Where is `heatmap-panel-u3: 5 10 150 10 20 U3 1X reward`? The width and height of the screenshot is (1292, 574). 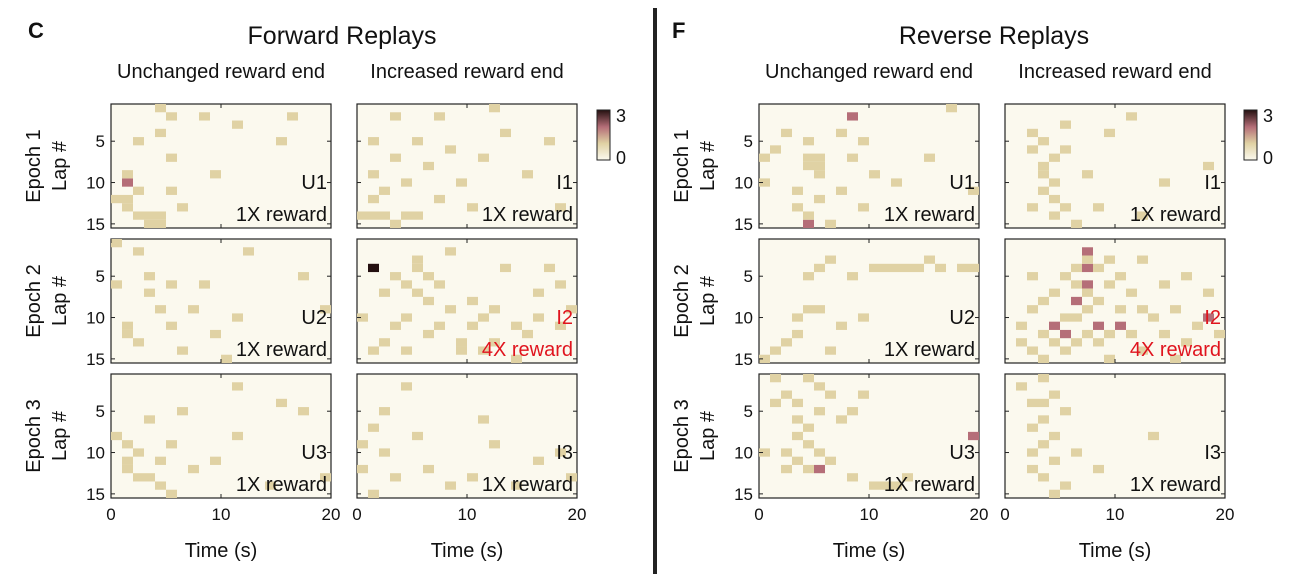 heatmap-panel-u3: 5 10 150 10 20 U3 1X reward is located at coordinates (861, 448).